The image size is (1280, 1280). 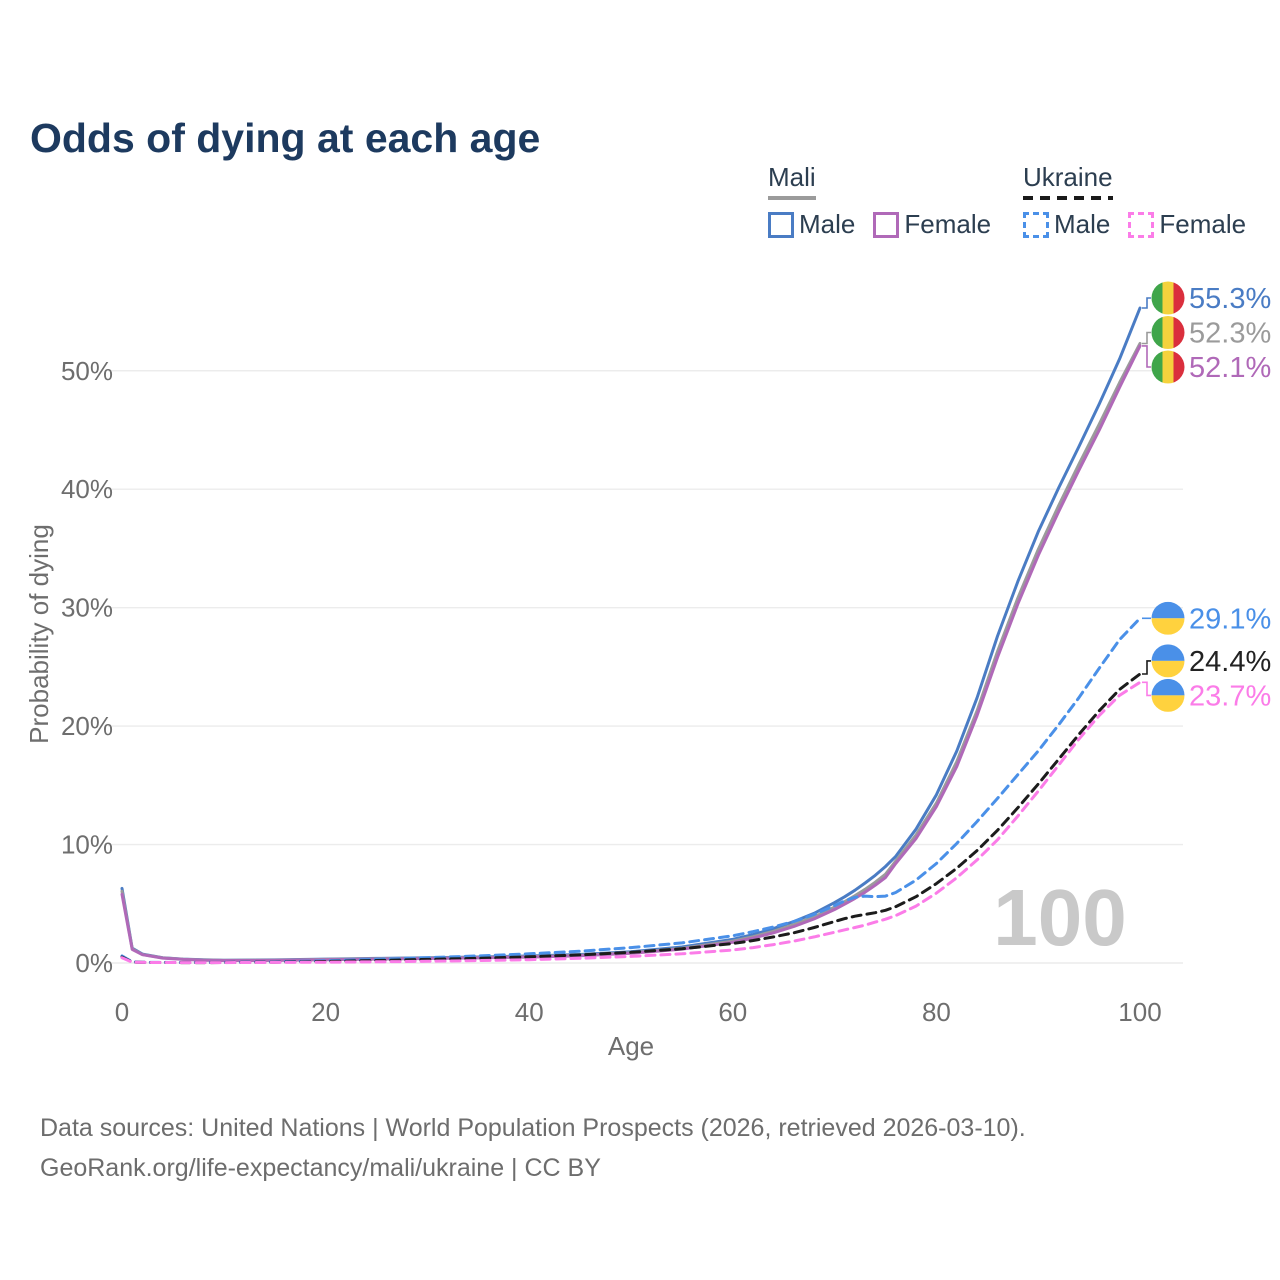 I want to click on x-axis-title: Age, so click(x=631, y=1046).